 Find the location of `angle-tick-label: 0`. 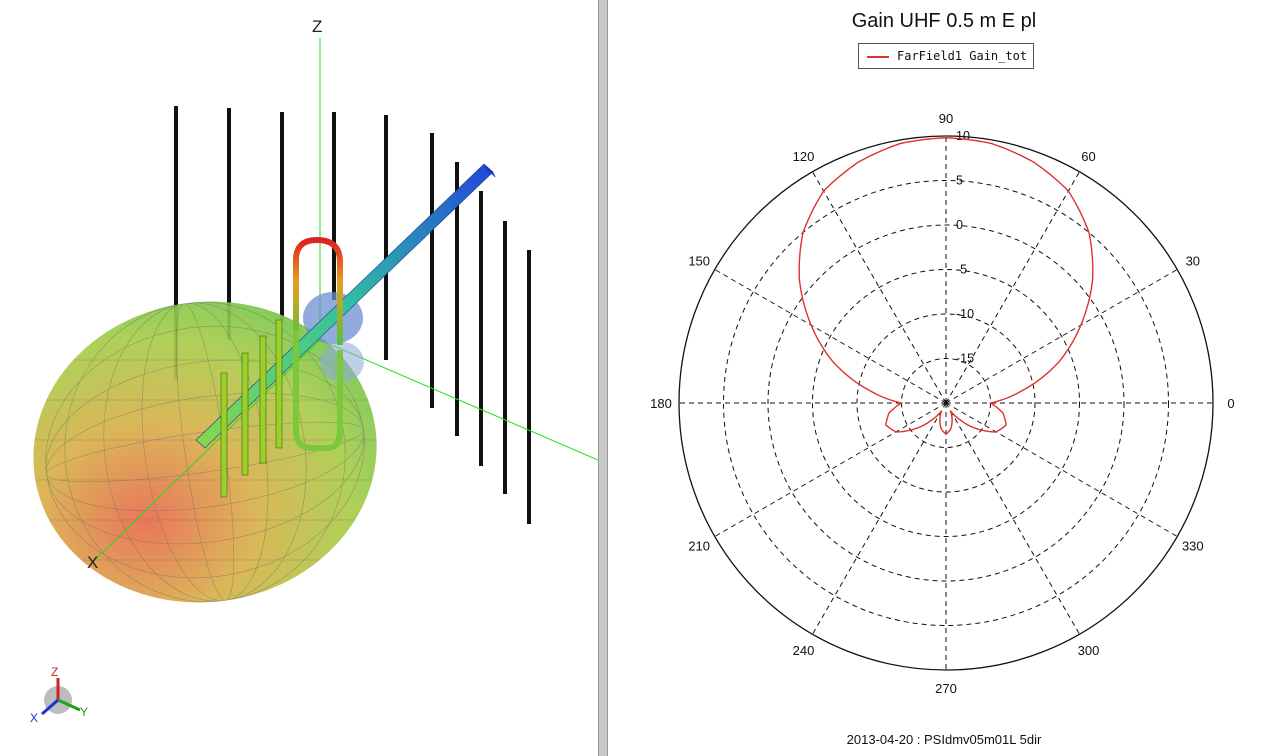

angle-tick-label: 0 is located at coordinates (1230, 403).